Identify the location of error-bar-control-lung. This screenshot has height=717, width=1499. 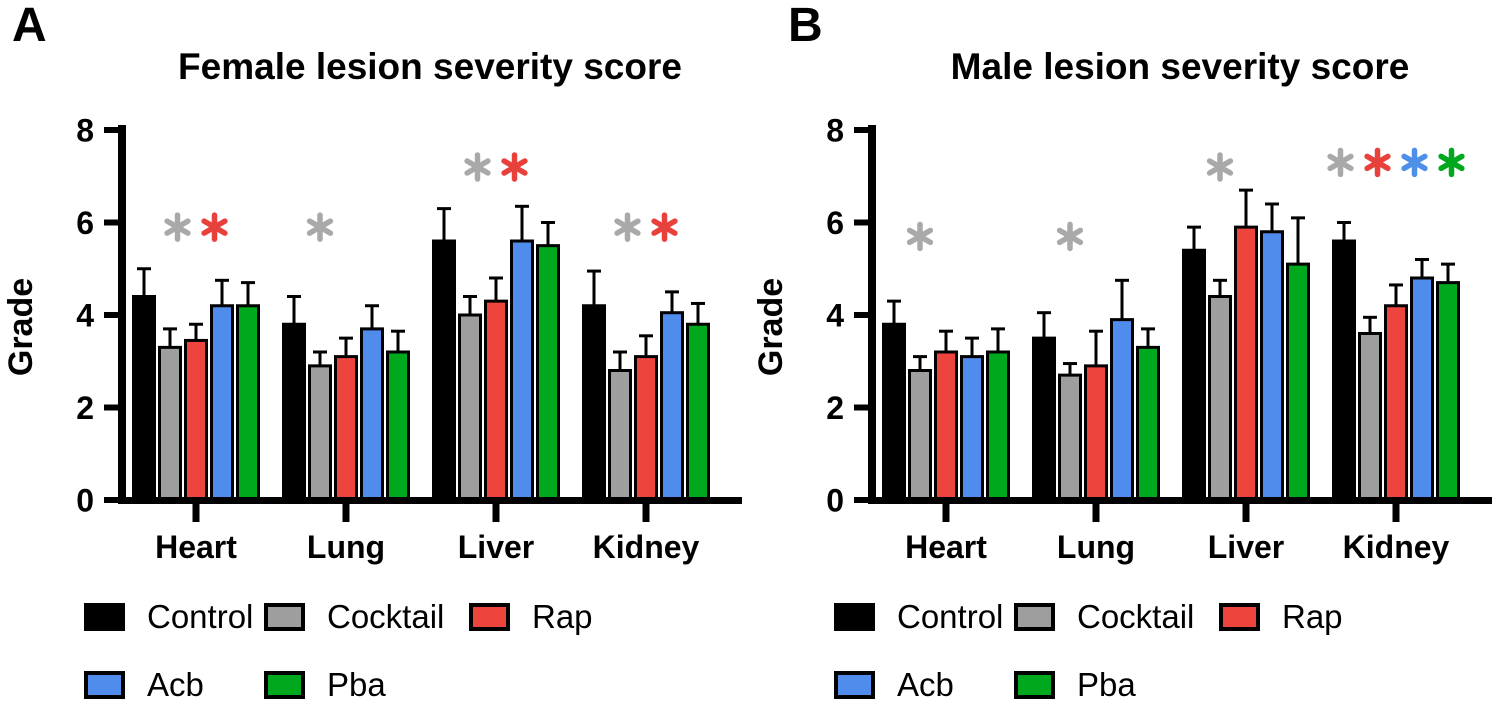
(294, 309).